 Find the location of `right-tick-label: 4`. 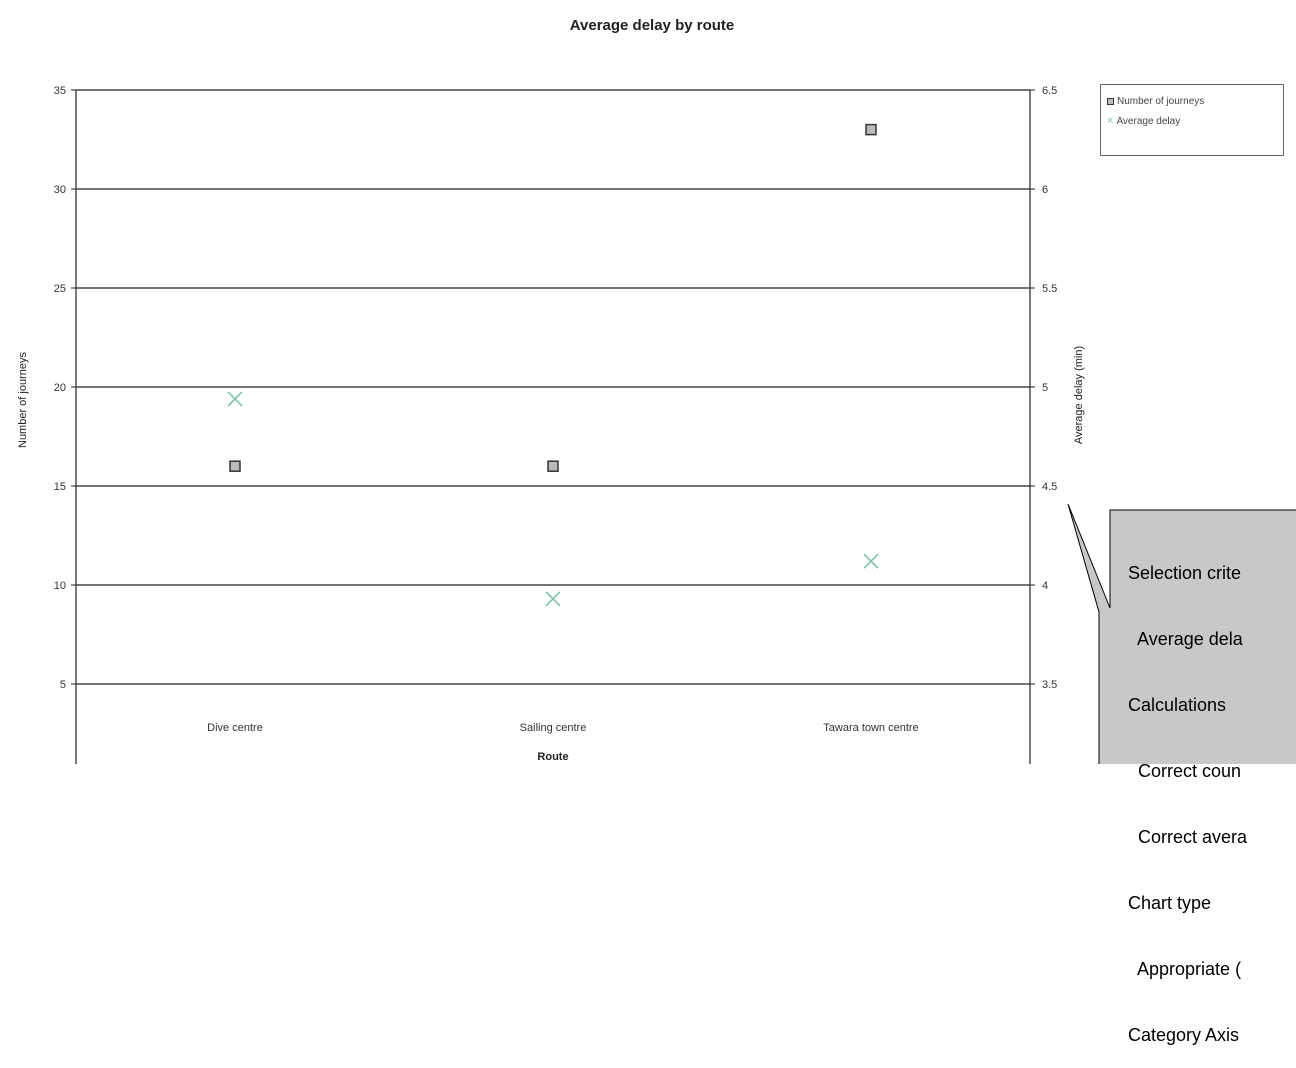

right-tick-label: 4 is located at coordinates (1045, 586).